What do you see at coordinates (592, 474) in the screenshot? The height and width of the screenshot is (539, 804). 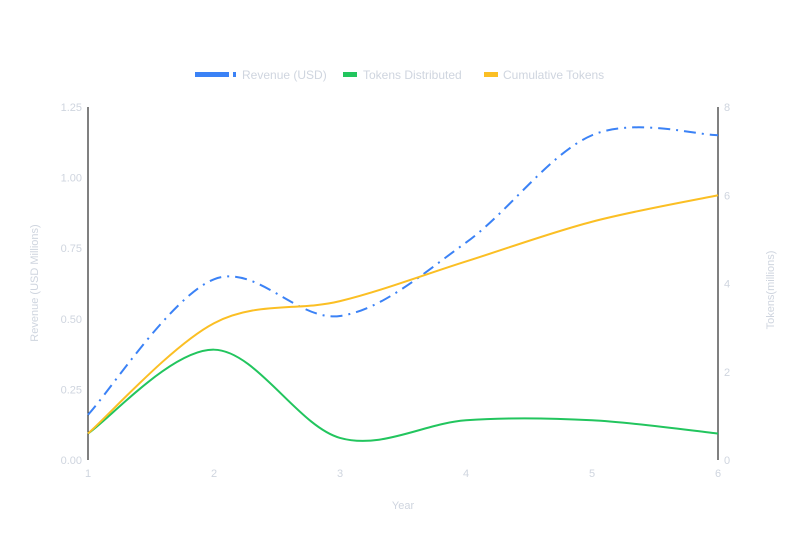 I see `x-tick-label: 5` at bounding box center [592, 474].